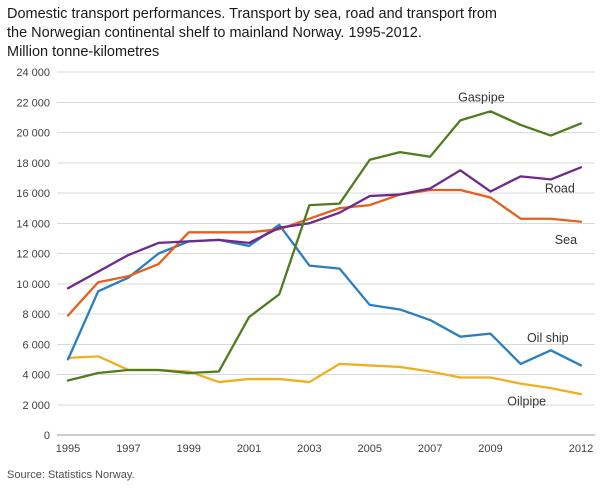 This screenshot has width=610, height=488. Describe the element at coordinates (33, 255) in the screenshot. I see `y-tick-label: 12 000` at that location.